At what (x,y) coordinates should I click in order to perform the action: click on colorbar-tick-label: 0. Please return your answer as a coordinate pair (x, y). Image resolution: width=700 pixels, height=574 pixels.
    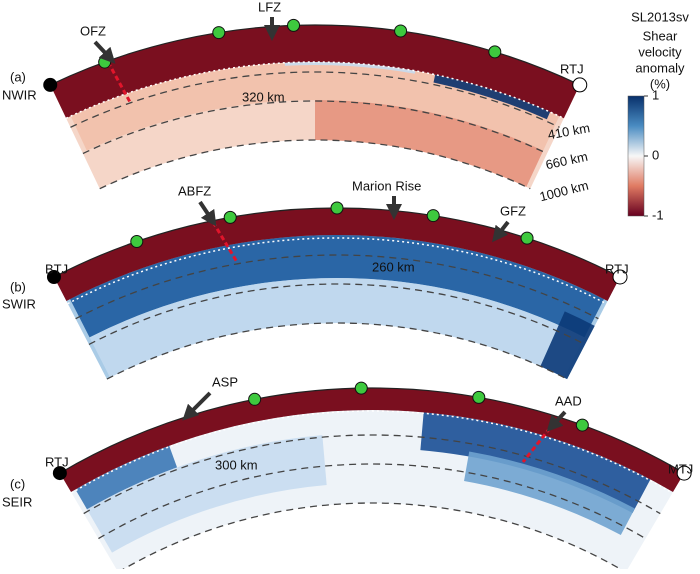
    Looking at the image, I should click on (655, 154).